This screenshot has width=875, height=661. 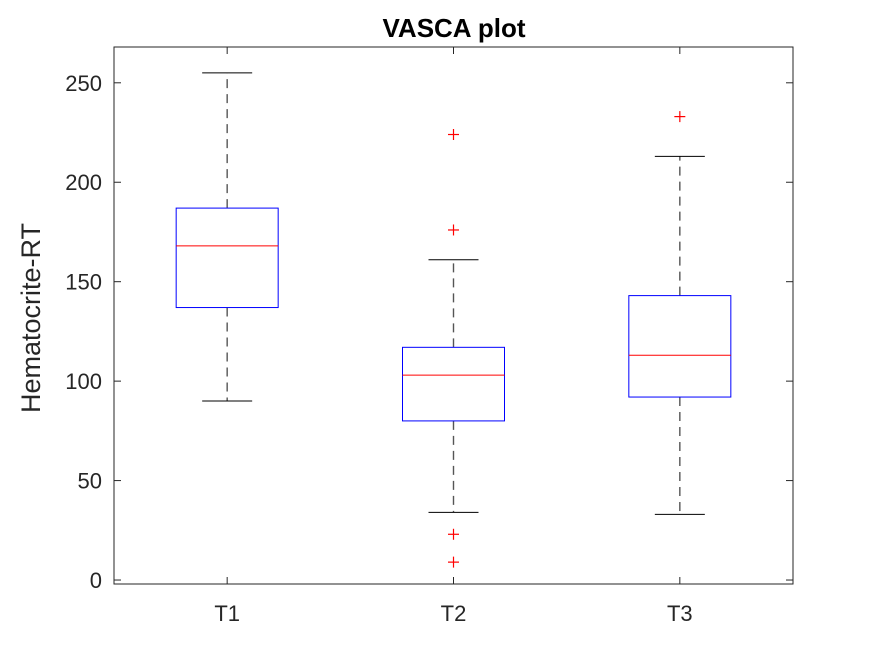 What do you see at coordinates (90, 481) in the screenshot?
I see `y-tick-label: 50` at bounding box center [90, 481].